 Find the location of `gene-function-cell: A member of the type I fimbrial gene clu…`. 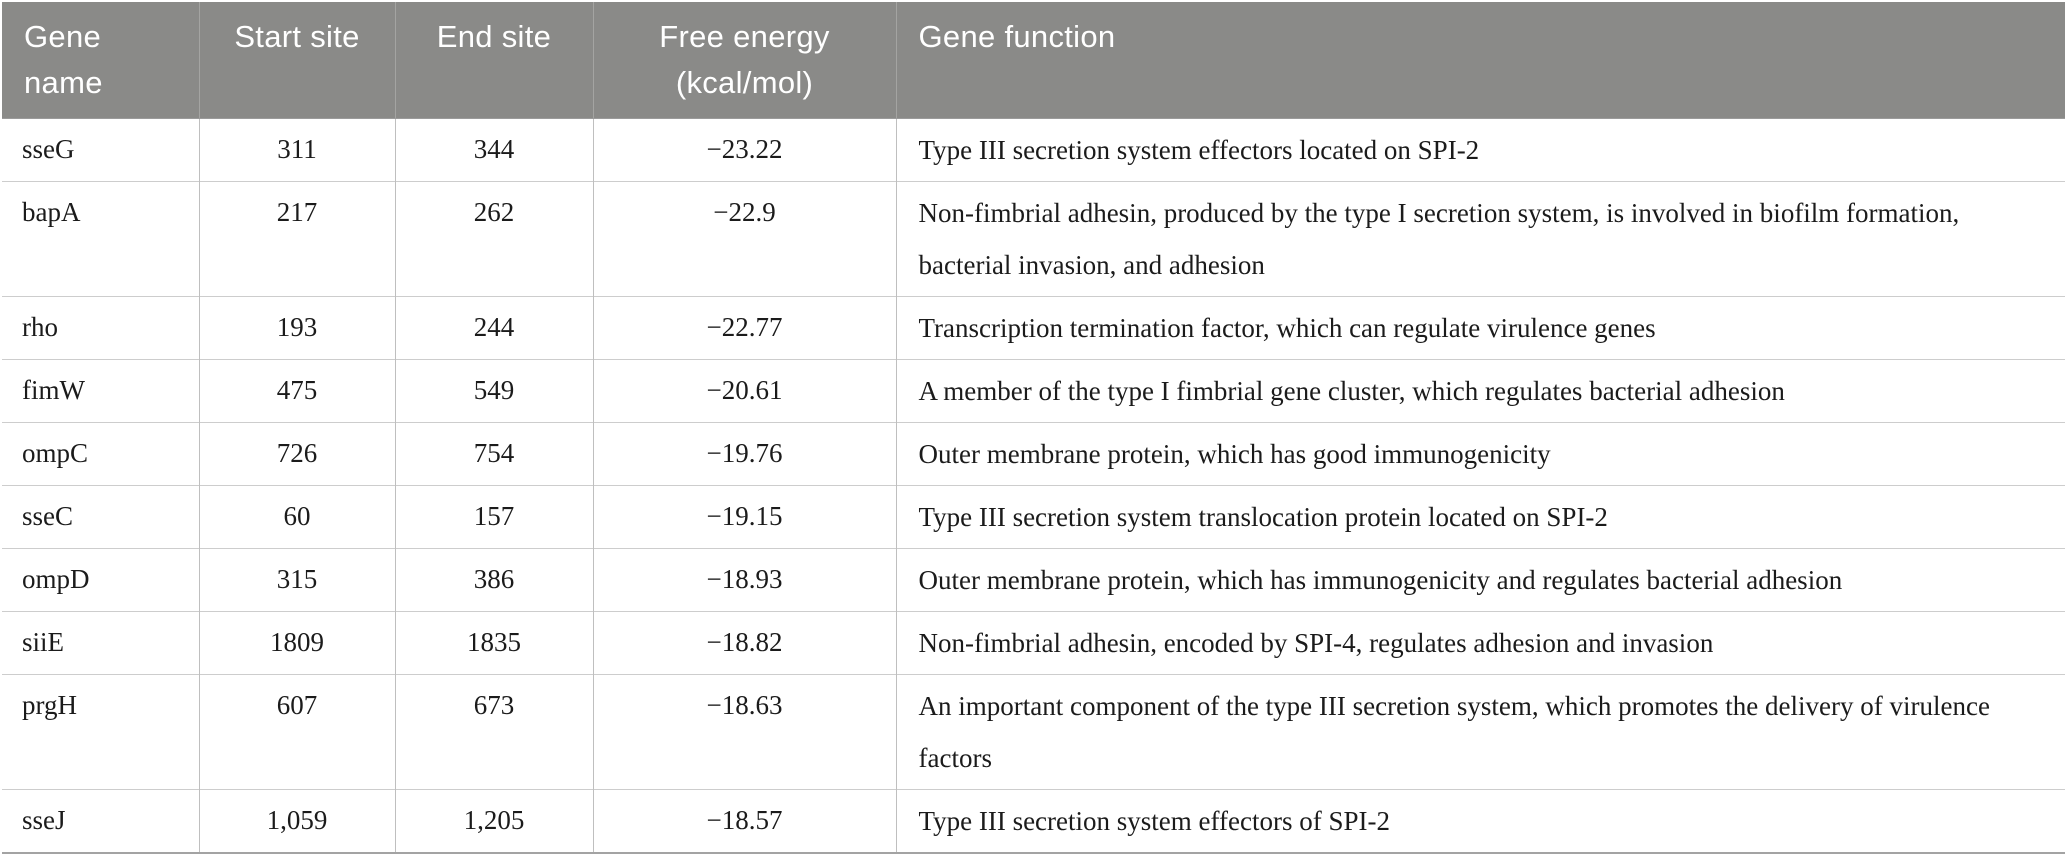

gene-function-cell: A member of the type I fimbrial gene clu… is located at coordinates (1480, 391).